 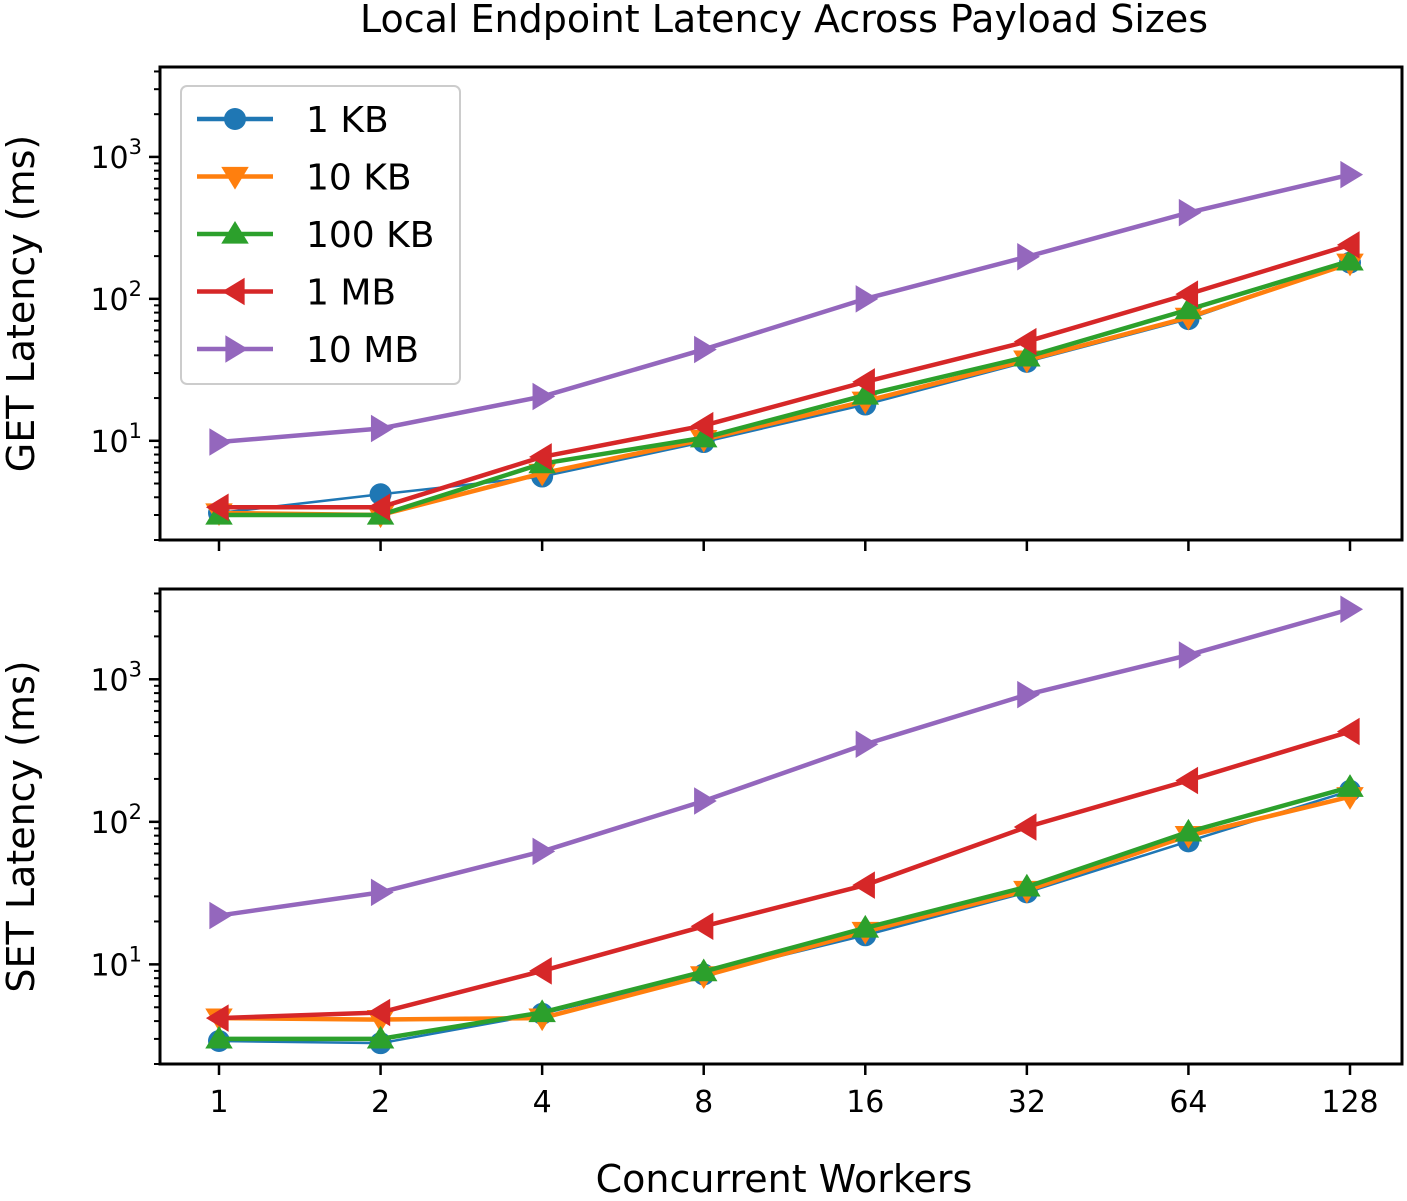 I want to click on x-axis-label: Concurrent Workers, so click(x=784, y=1179).